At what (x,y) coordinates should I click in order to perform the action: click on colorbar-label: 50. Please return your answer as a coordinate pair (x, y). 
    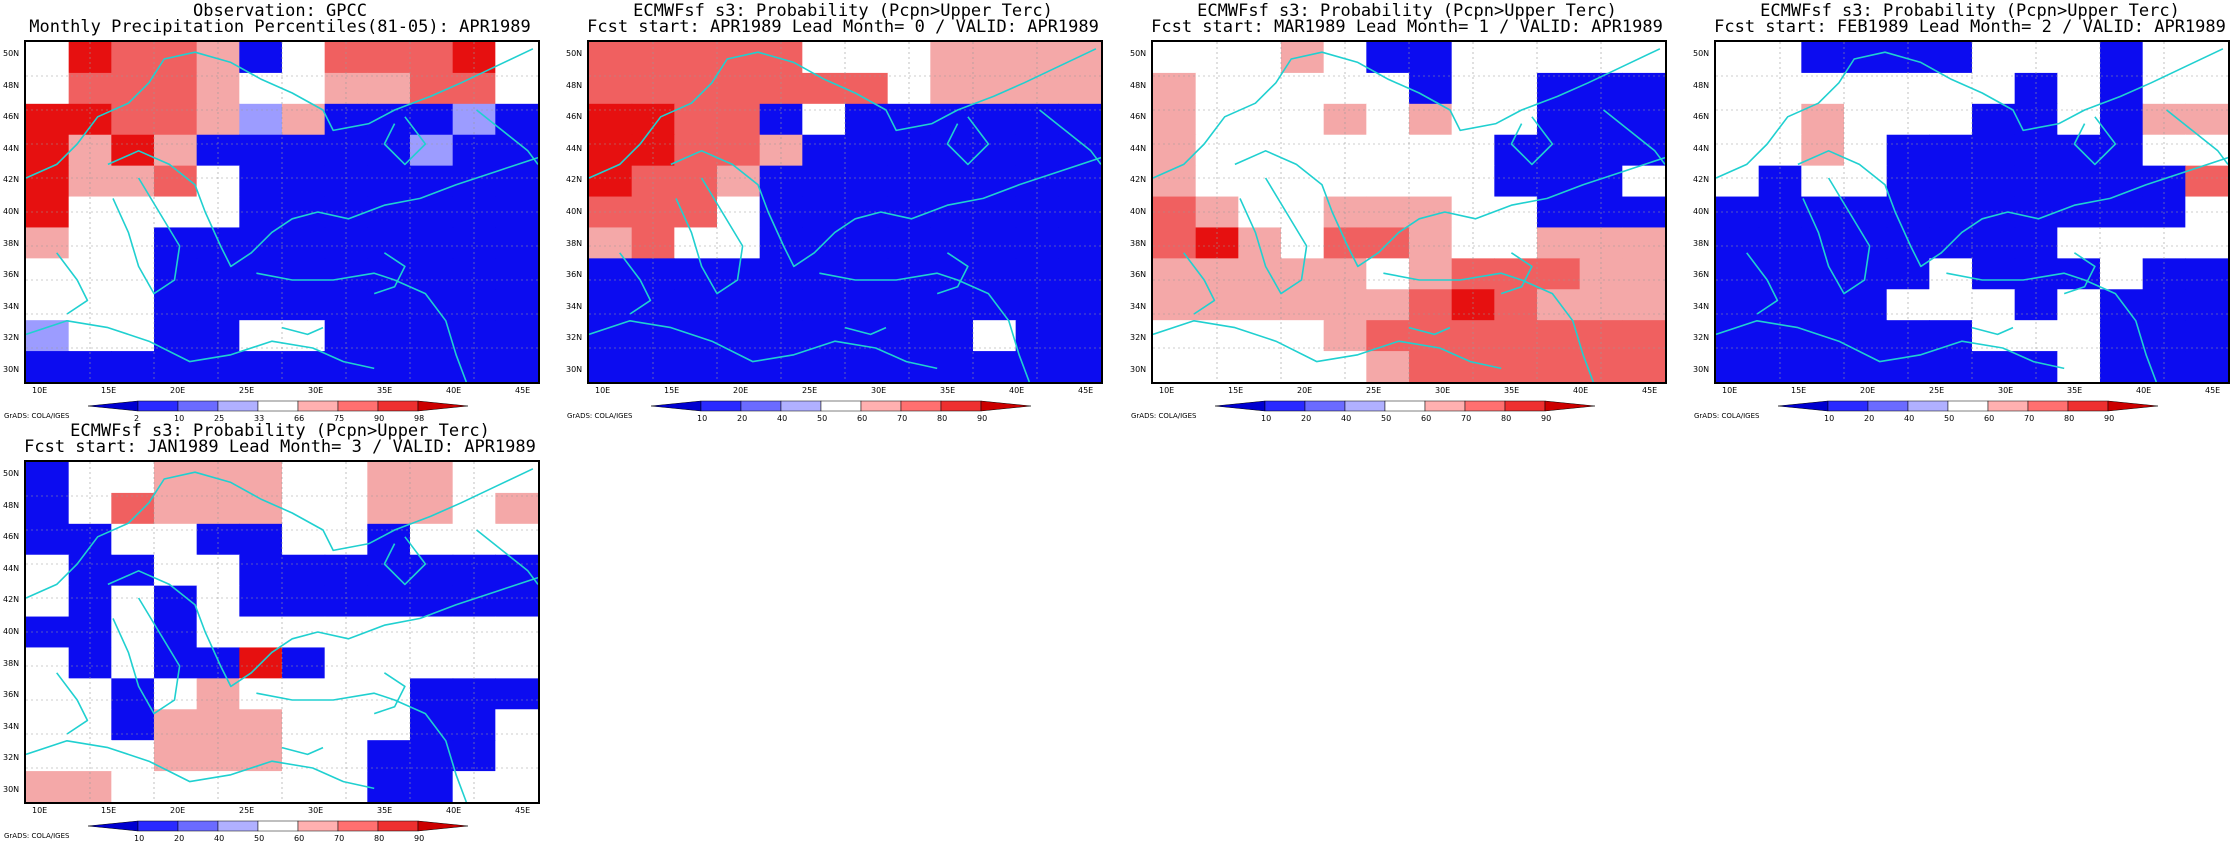
    Looking at the image, I should click on (822, 418).